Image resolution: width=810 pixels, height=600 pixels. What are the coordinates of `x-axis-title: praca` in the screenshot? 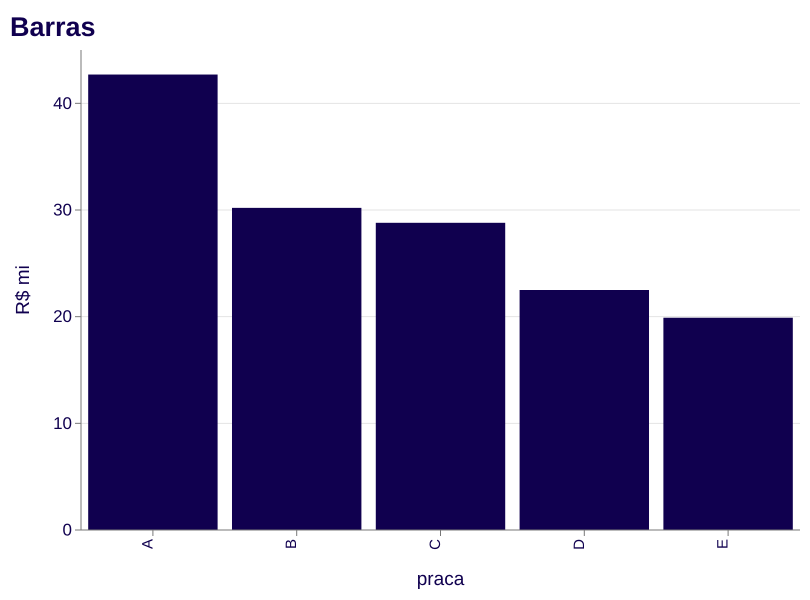 It's located at (440, 579).